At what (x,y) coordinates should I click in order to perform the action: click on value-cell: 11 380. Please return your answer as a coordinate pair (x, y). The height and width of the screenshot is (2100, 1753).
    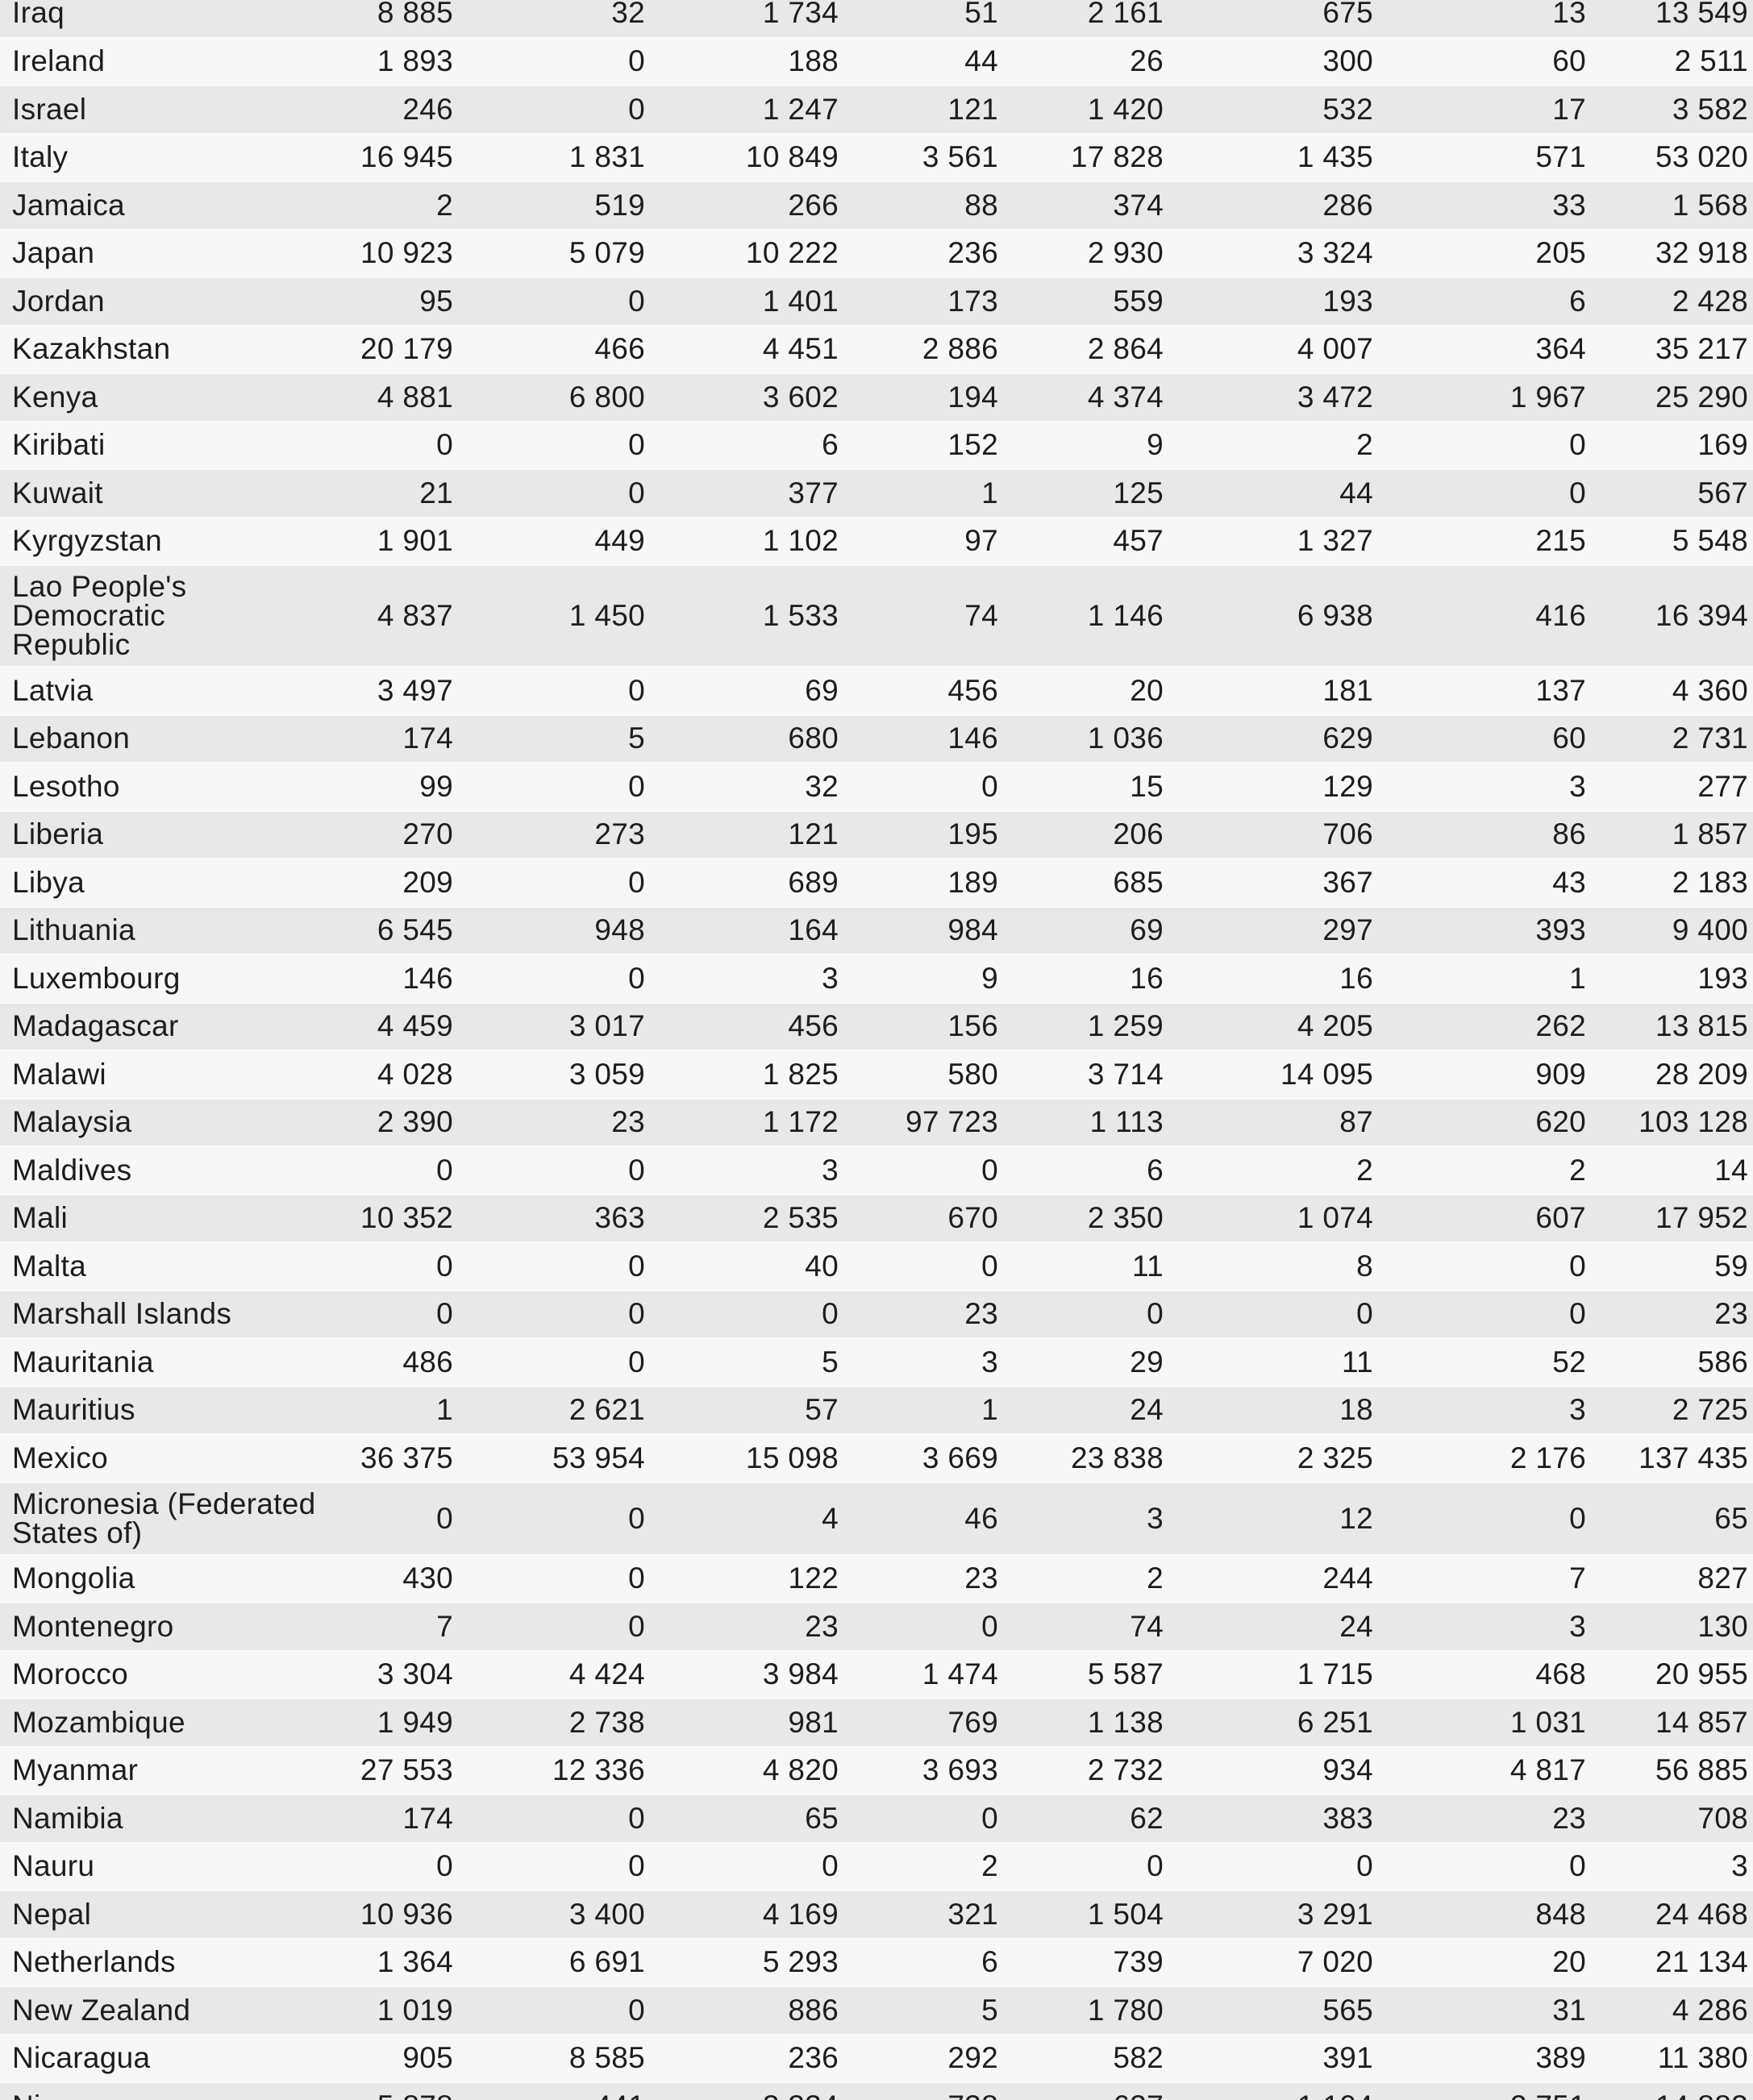
    Looking at the image, I should click on (1669, 2057).